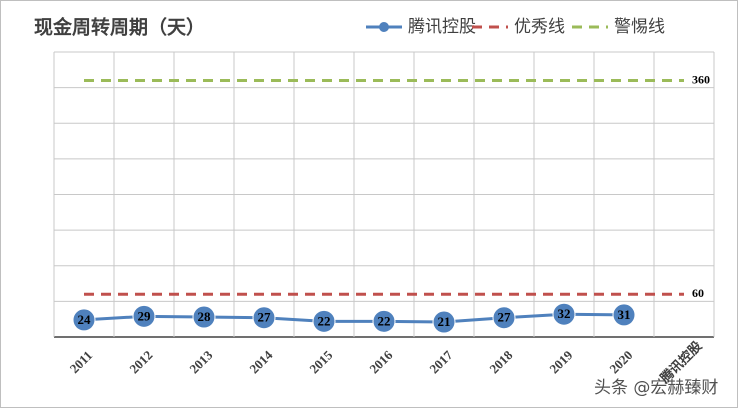 The image size is (738, 408). What do you see at coordinates (539, 27) in the screenshot?
I see `legend-label: 优秀线` at bounding box center [539, 27].